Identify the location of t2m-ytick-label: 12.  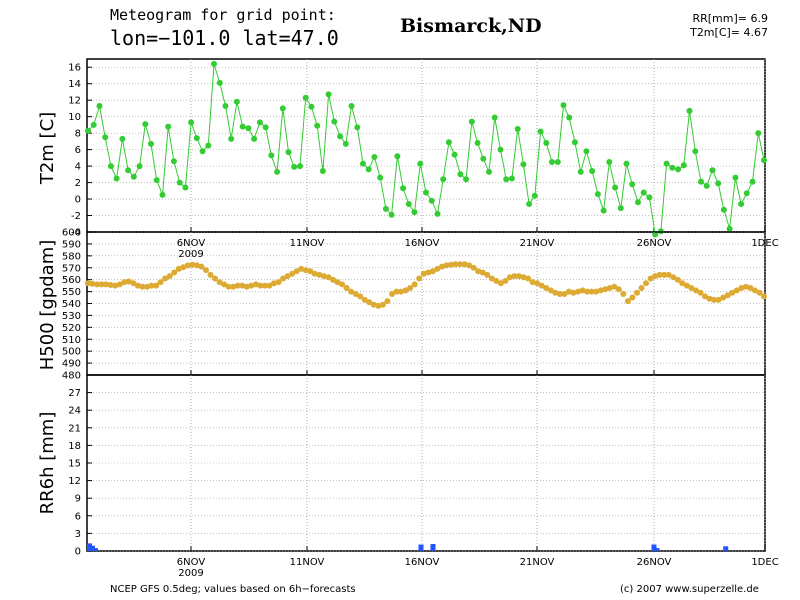
(74, 101).